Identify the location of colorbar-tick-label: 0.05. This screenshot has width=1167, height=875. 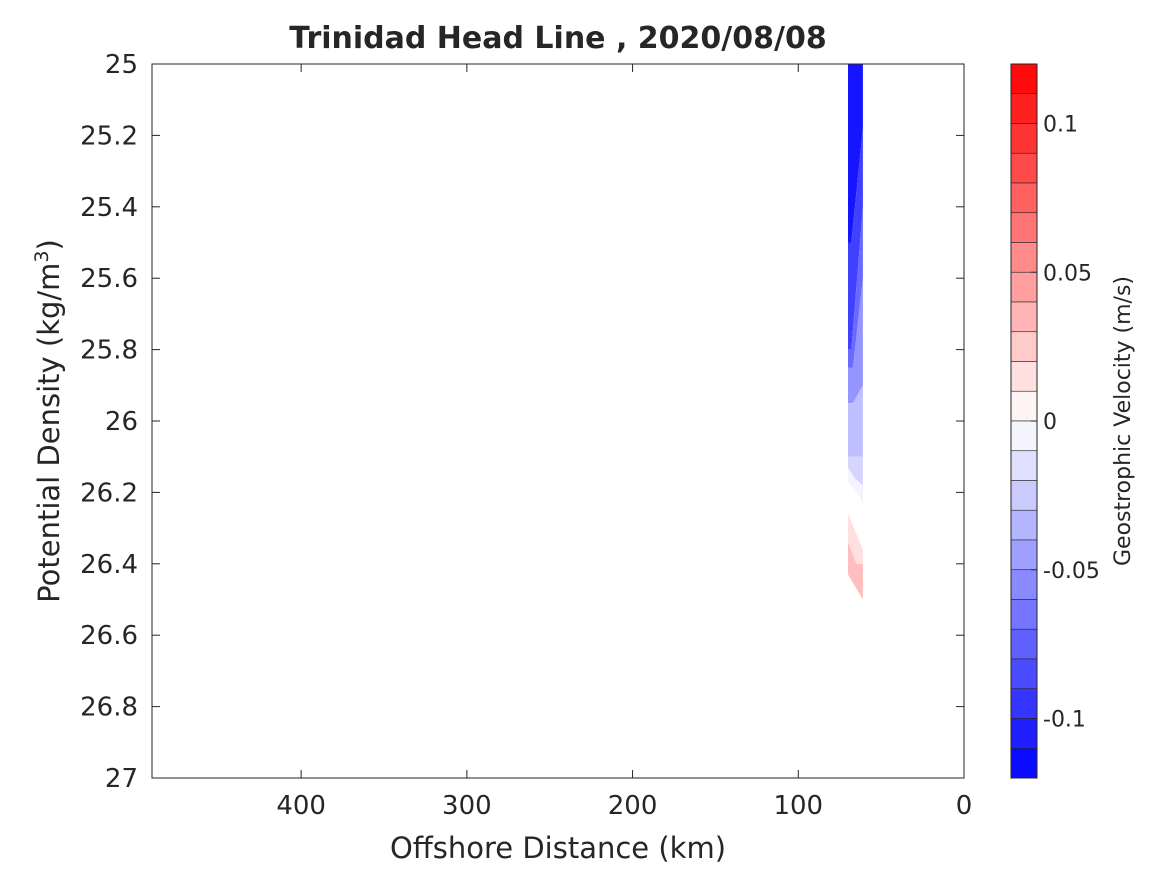
(1067, 273).